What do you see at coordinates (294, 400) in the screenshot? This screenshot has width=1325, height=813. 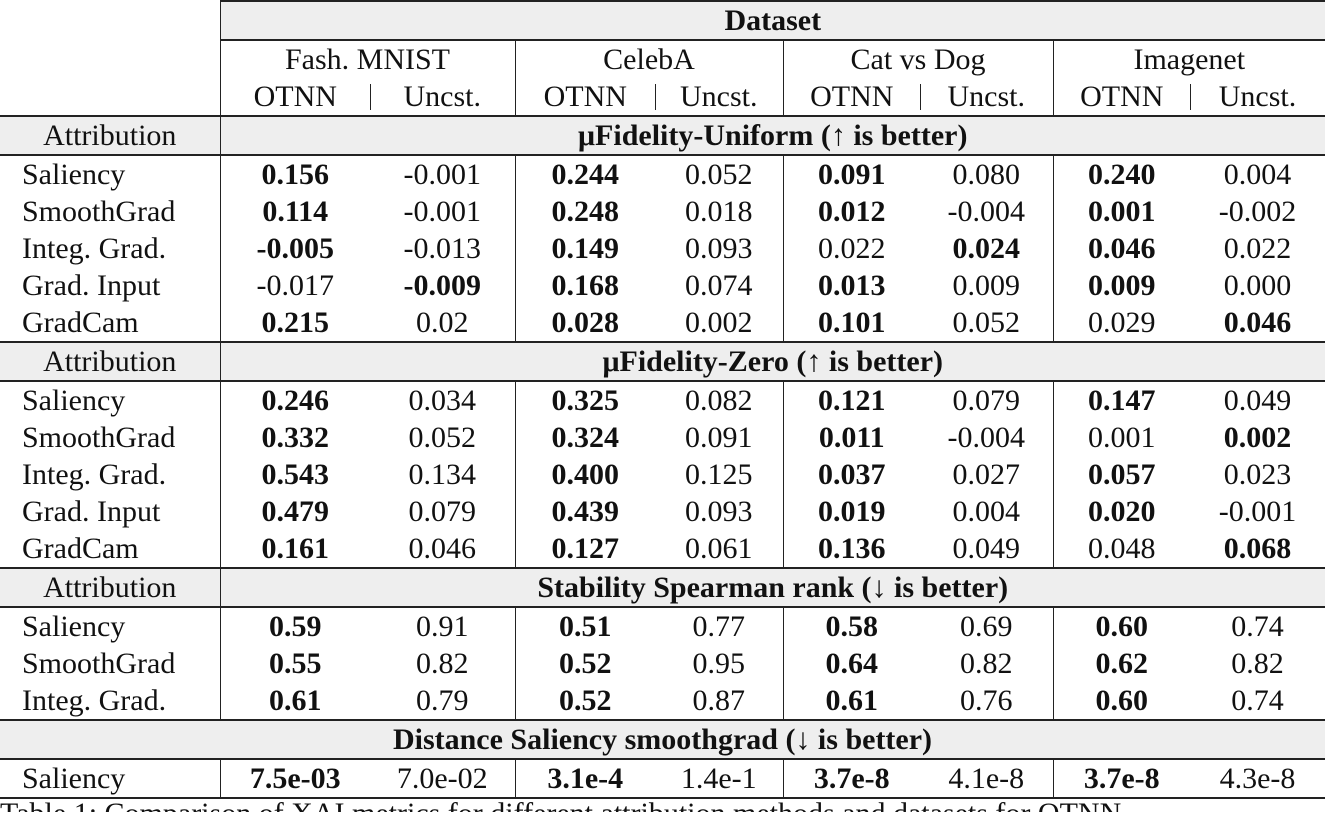 I see `otnn-value: 0.246` at bounding box center [294, 400].